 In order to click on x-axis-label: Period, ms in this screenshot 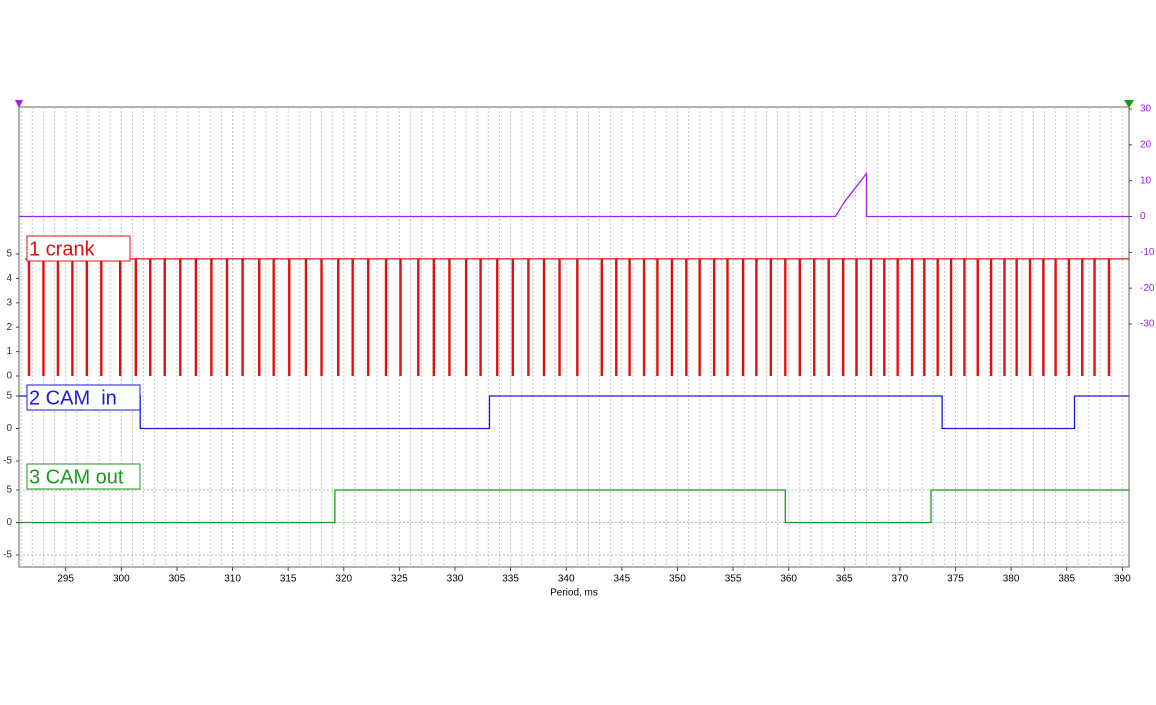, I will do `click(574, 593)`.